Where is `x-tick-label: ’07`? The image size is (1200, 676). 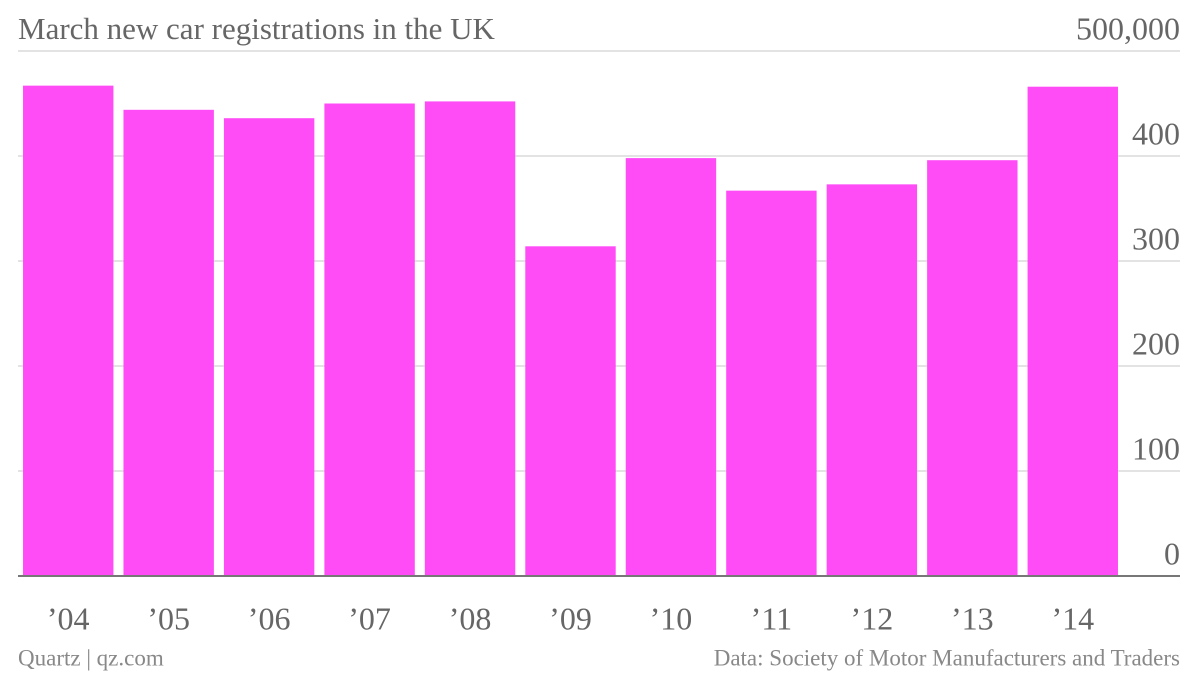
x-tick-label: ’07 is located at coordinates (369, 618).